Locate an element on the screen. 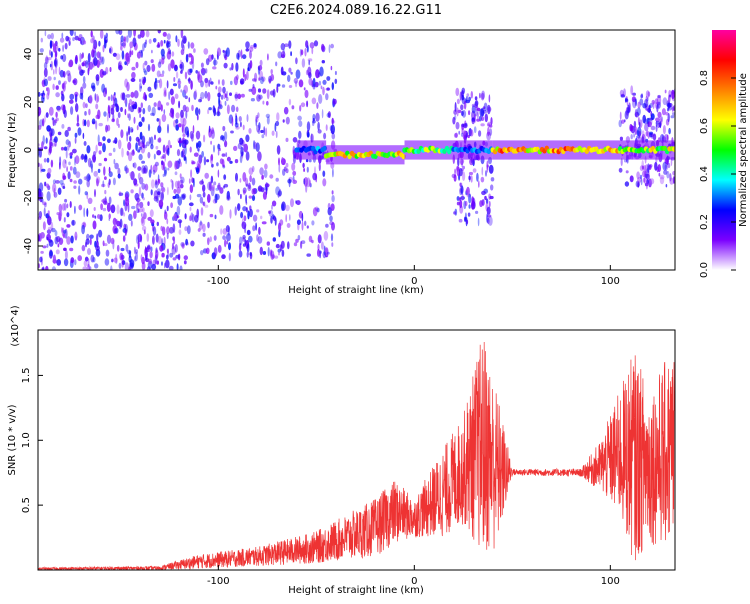  snr-y-label: SNR (10 * v/v) is located at coordinates (12, 439).